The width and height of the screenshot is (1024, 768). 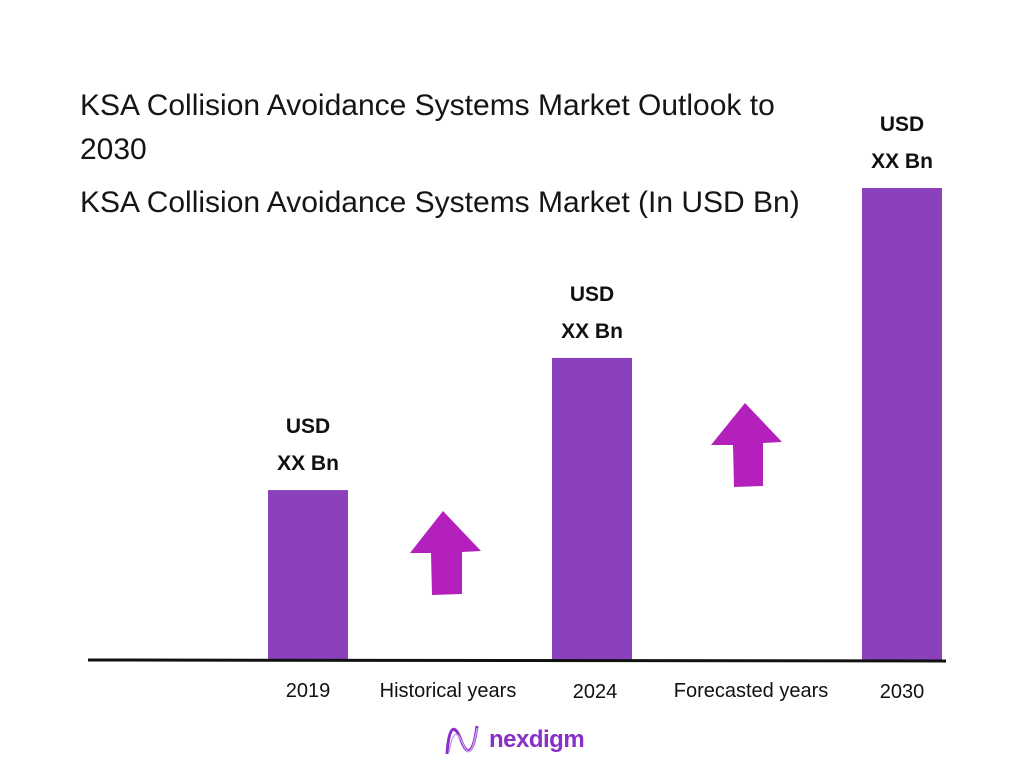 I want to click on logo-text: nexdigm, so click(x=537, y=739).